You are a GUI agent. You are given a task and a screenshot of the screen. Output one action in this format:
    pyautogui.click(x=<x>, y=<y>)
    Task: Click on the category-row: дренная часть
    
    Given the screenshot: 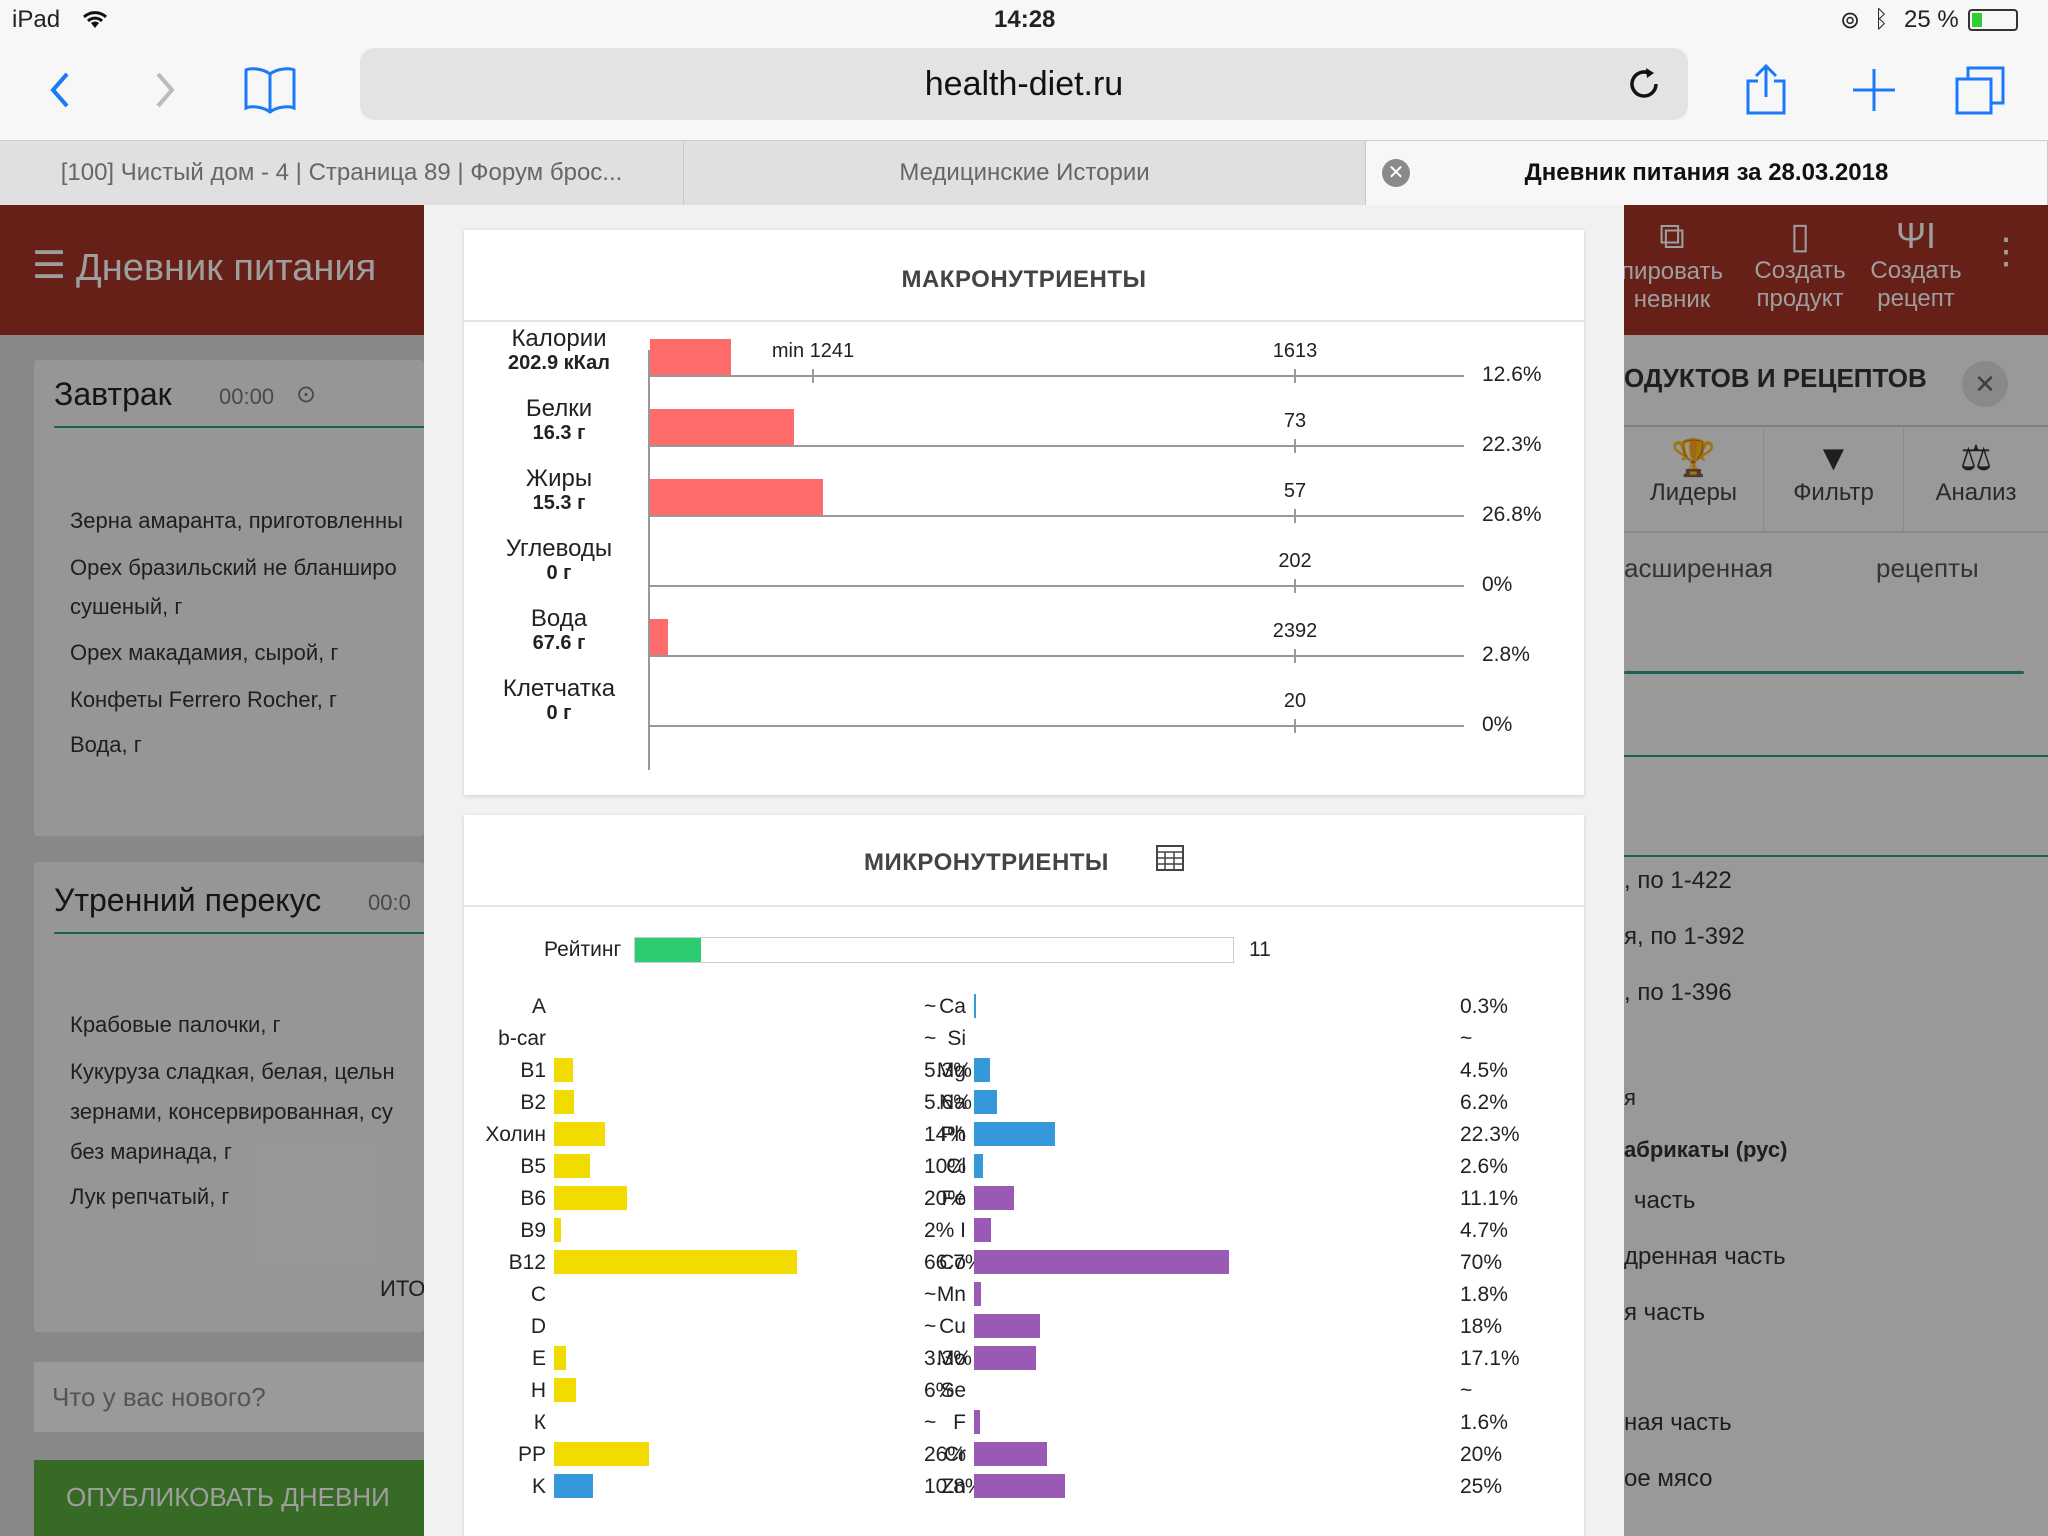 What is the action you would take?
    pyautogui.click(x=1705, y=1256)
    